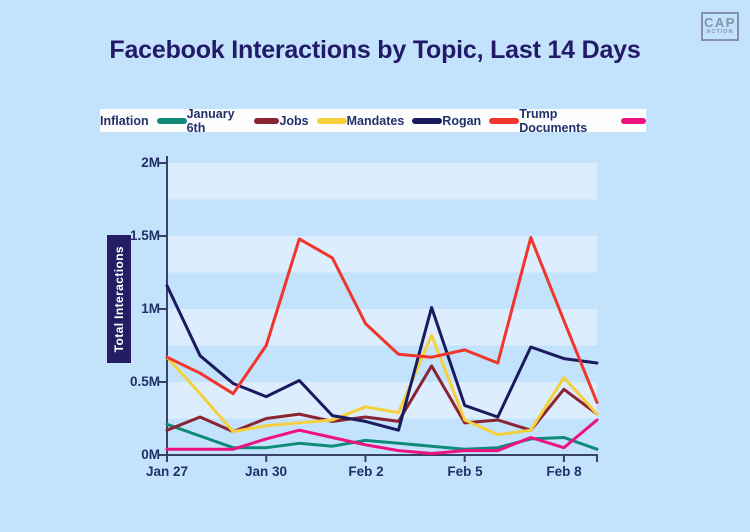  Describe the element at coordinates (150, 162) in the screenshot. I see `y-tick-label-2m: 2M` at that location.